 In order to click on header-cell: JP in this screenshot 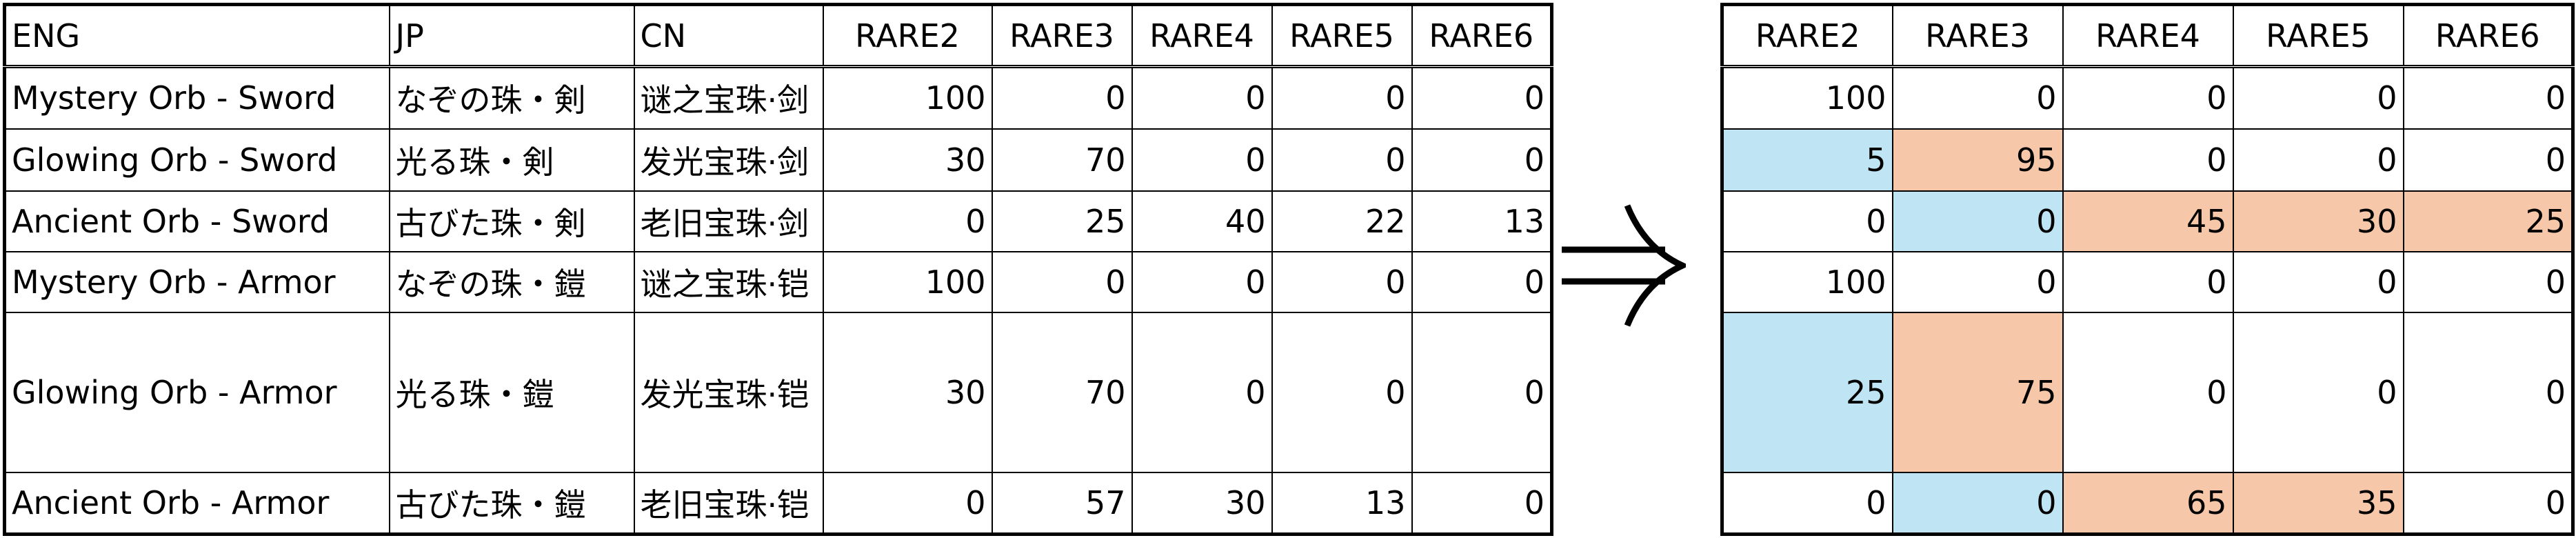, I will do `click(511, 35)`.